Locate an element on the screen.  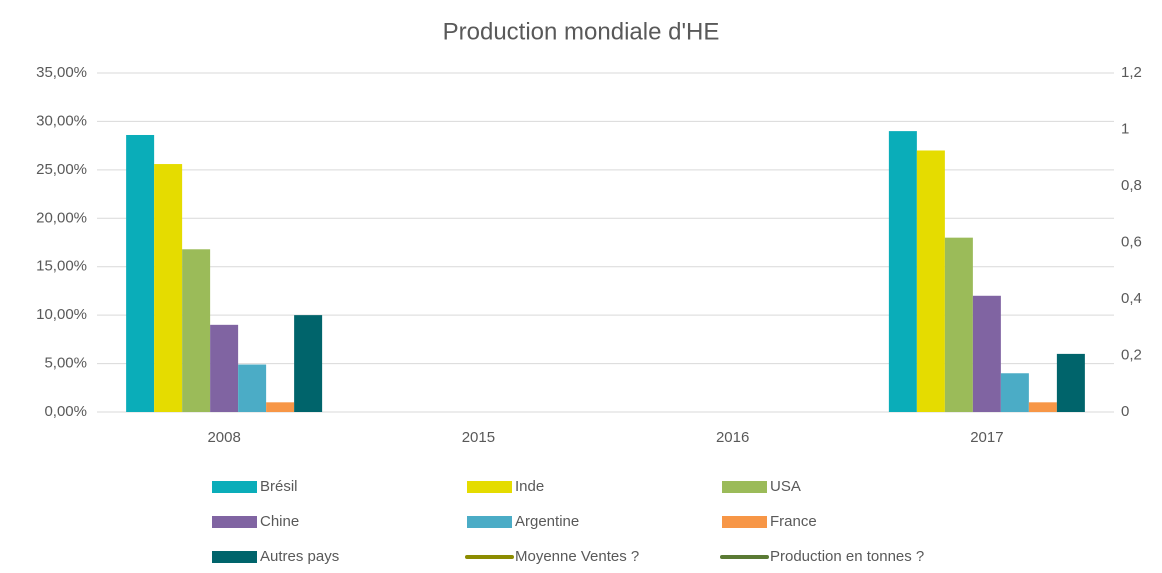
y-tick-label: 15,00% is located at coordinates (61, 266).